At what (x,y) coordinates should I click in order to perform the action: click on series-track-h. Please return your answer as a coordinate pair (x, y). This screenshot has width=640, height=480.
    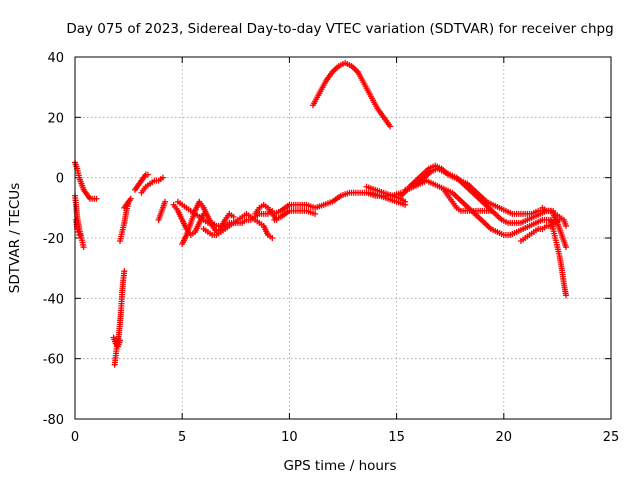
    Looking at the image, I should click on (141, 182).